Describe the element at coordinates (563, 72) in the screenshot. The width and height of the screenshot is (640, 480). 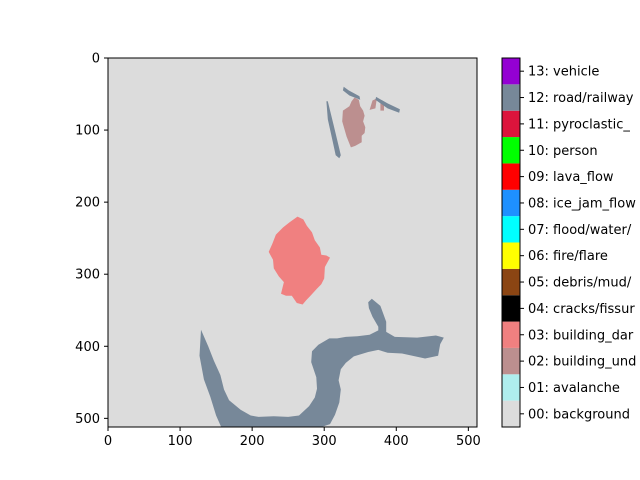
I see `colorbar-label: 13: vehicle` at that location.